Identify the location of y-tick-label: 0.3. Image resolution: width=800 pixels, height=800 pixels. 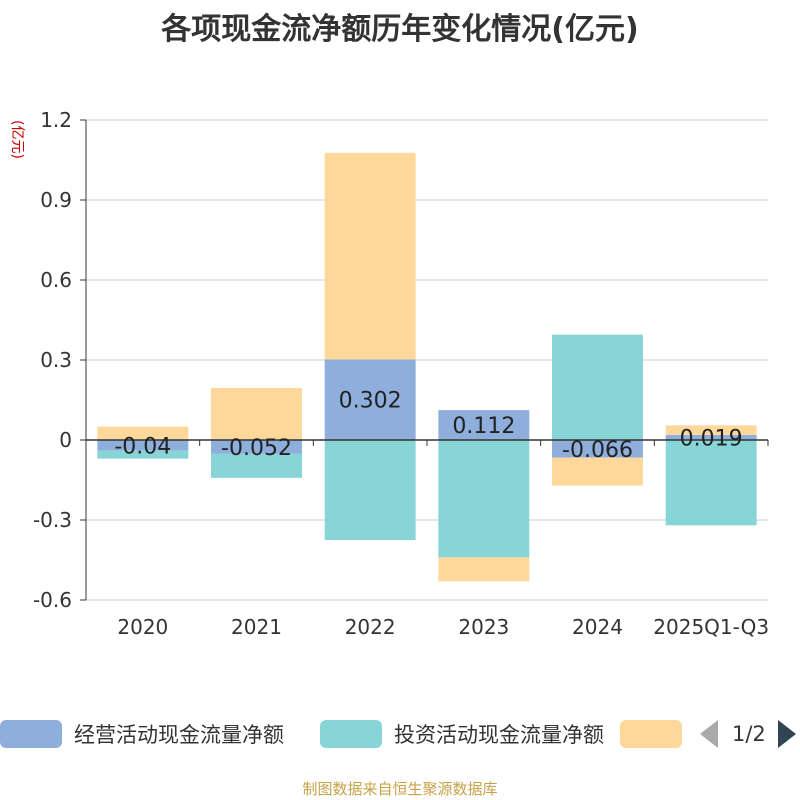
(56, 360).